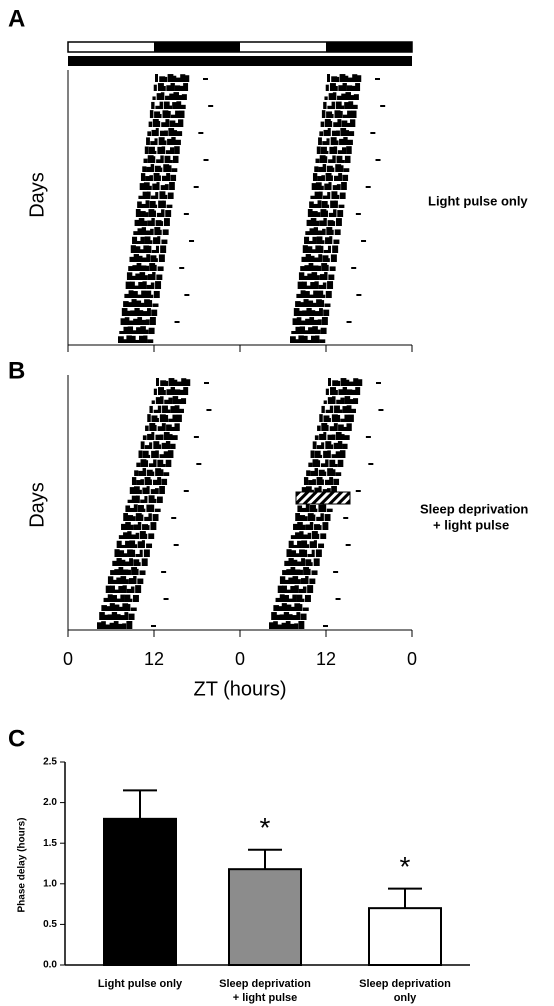 The width and height of the screenshot is (554, 1006). Describe the element at coordinates (50, 883) in the screenshot. I see `y-tick-label: 1.0` at that location.